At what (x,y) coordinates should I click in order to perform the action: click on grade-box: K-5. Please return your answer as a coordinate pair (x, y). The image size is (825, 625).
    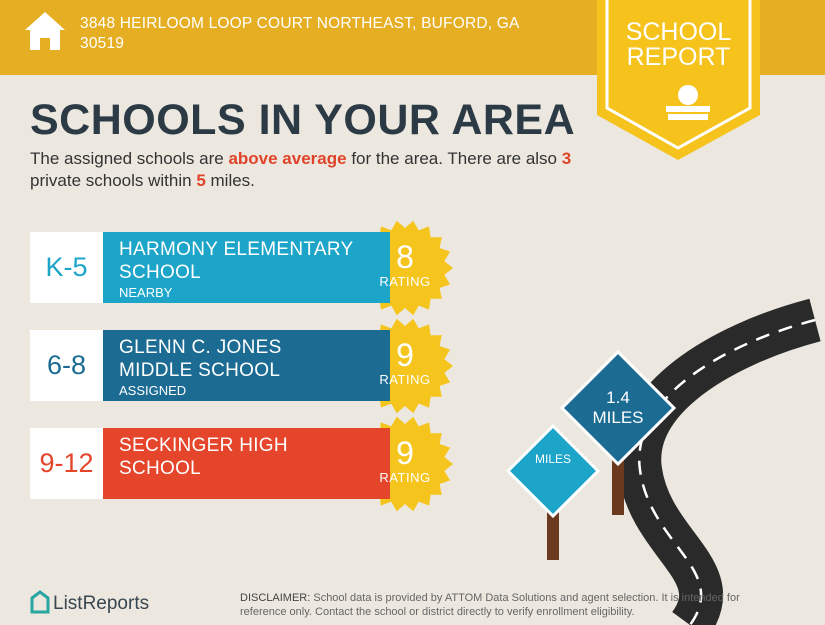
    Looking at the image, I should click on (66, 267).